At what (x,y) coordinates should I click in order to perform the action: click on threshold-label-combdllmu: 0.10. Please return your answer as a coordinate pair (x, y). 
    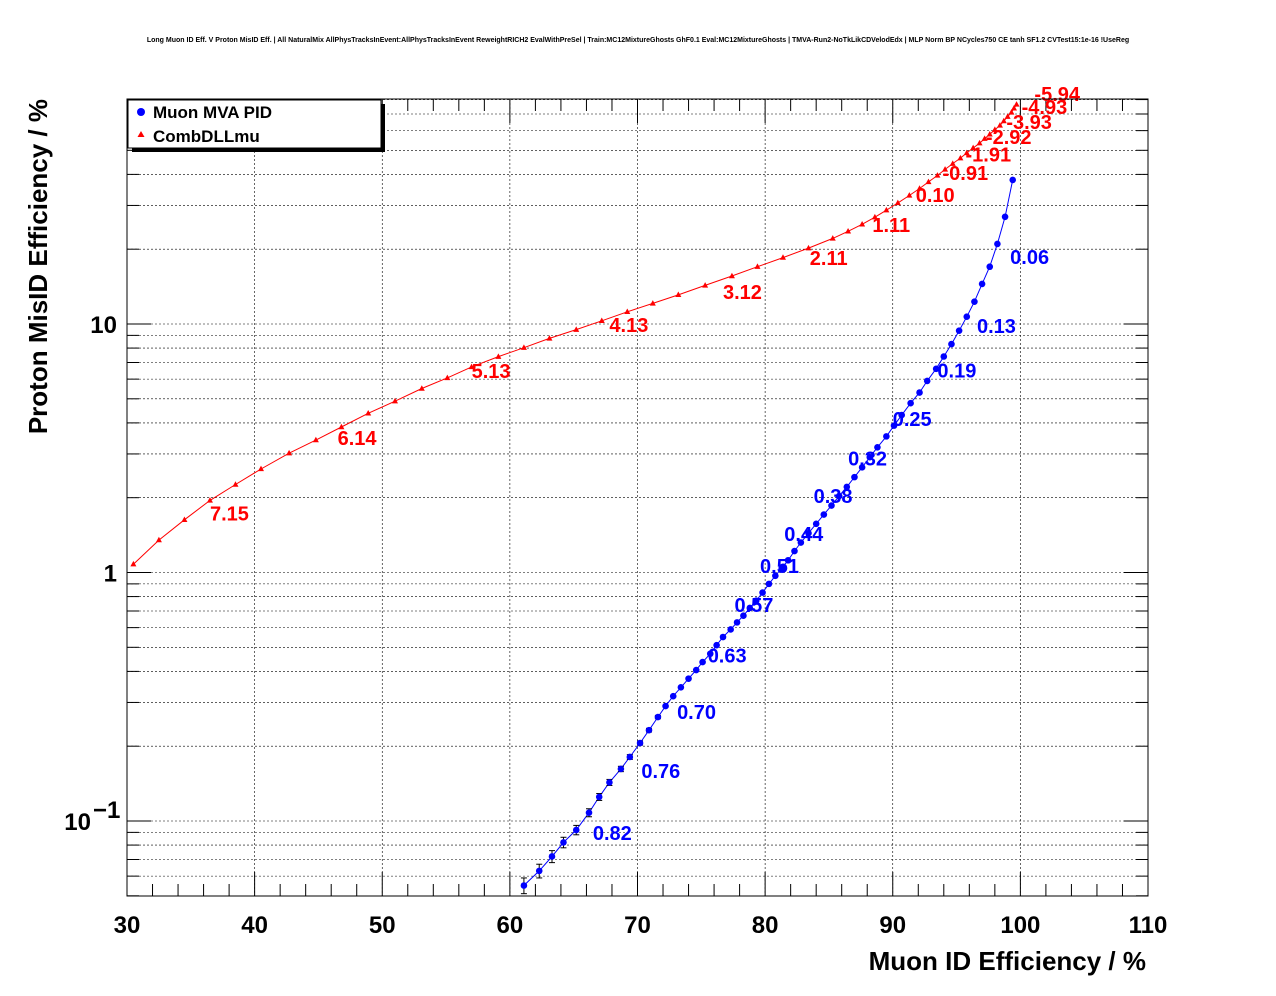
    Looking at the image, I should click on (935, 196).